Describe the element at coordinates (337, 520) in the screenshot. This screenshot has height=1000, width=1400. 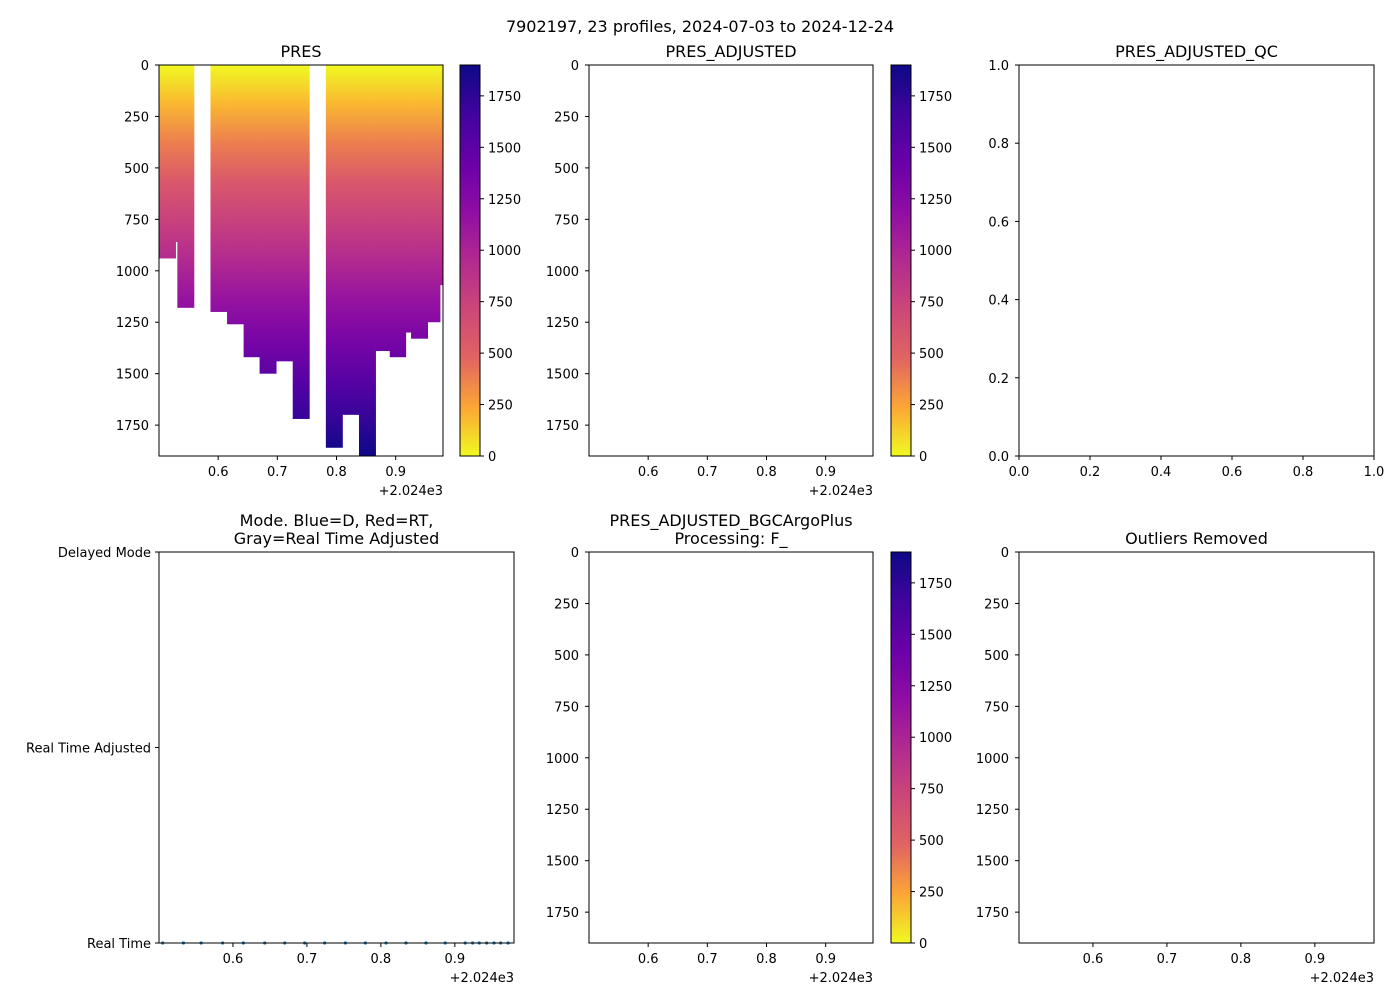
I see `panel-title-line: Mode. Blue=D, Red=RT,` at that location.